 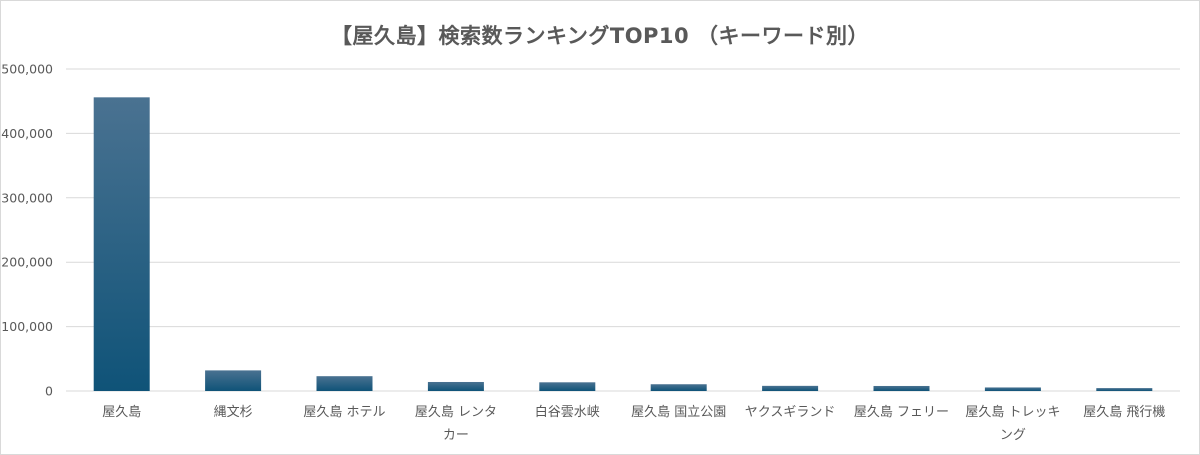 What do you see at coordinates (27, 230) in the screenshot?
I see `y-axis-ticks: 0 100,000 200,000 300,000 400,000 500,000` at bounding box center [27, 230].